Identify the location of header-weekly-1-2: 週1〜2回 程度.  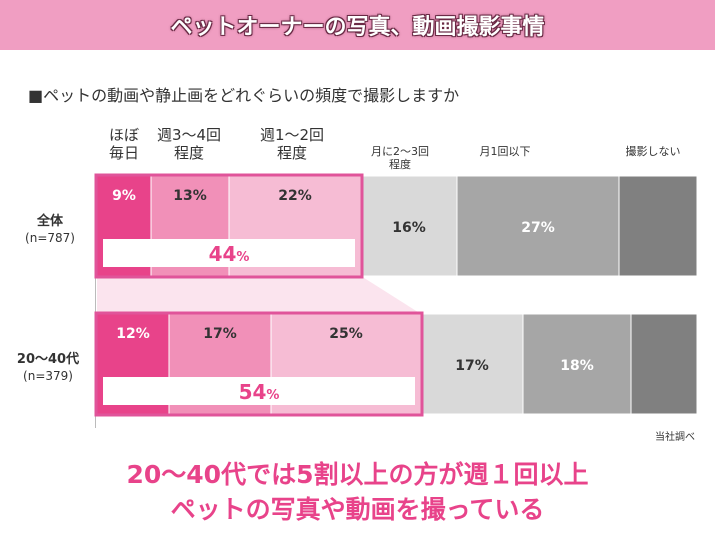
(292, 144).